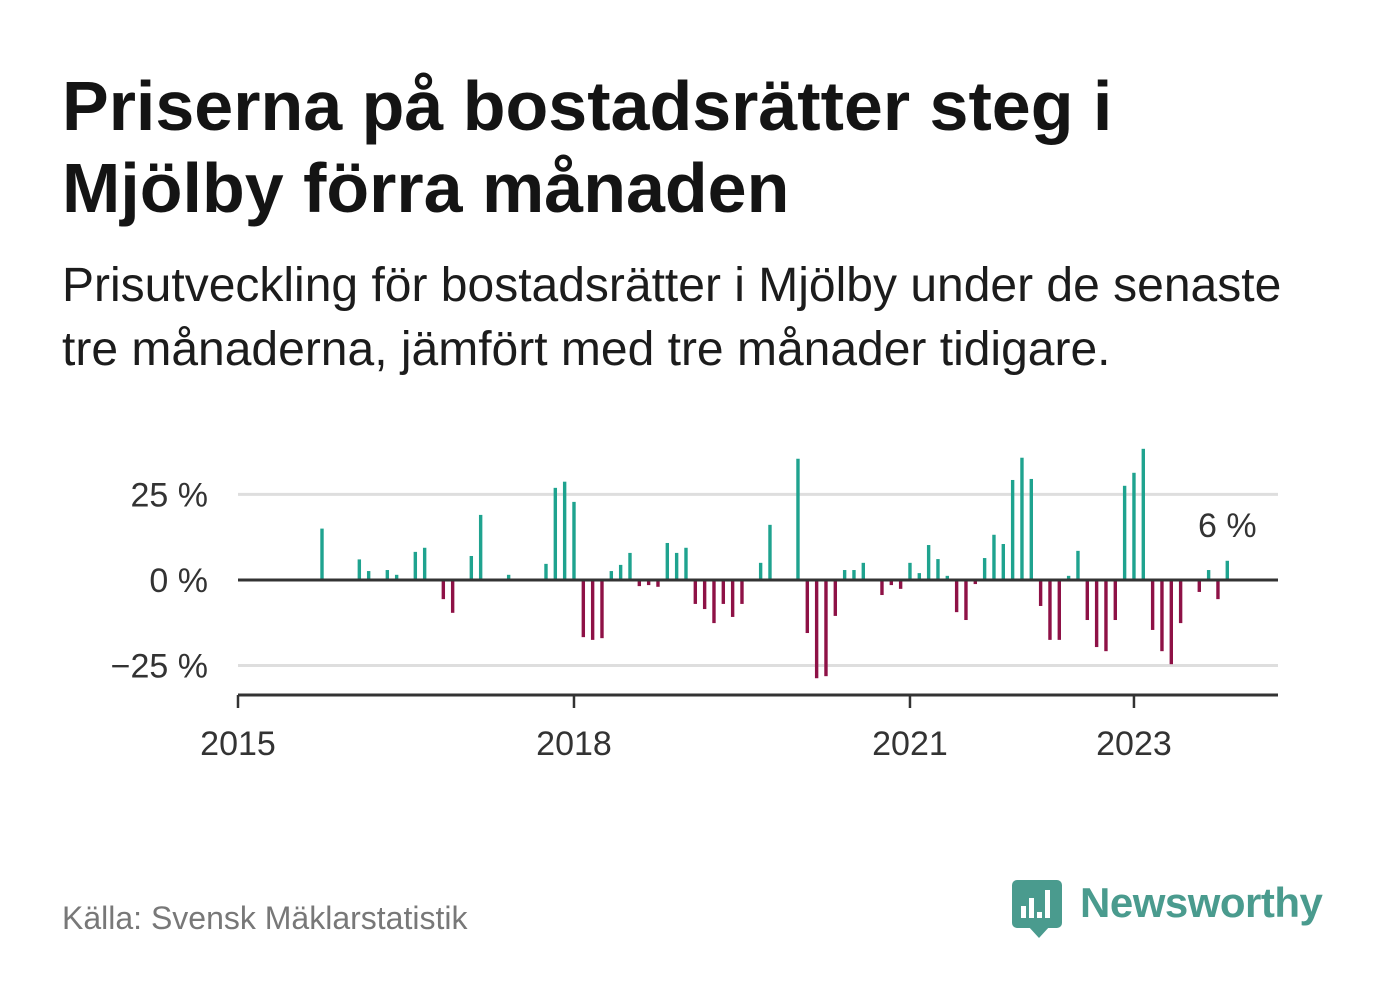  I want to click on y-tick-label: −25 %, so click(159, 667).